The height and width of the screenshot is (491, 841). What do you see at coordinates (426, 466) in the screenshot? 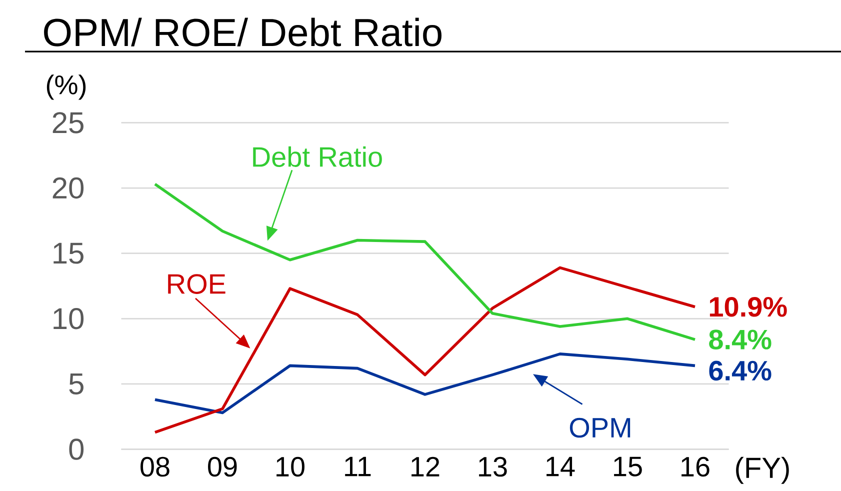
I see `x-tick-label: 12` at bounding box center [426, 466].